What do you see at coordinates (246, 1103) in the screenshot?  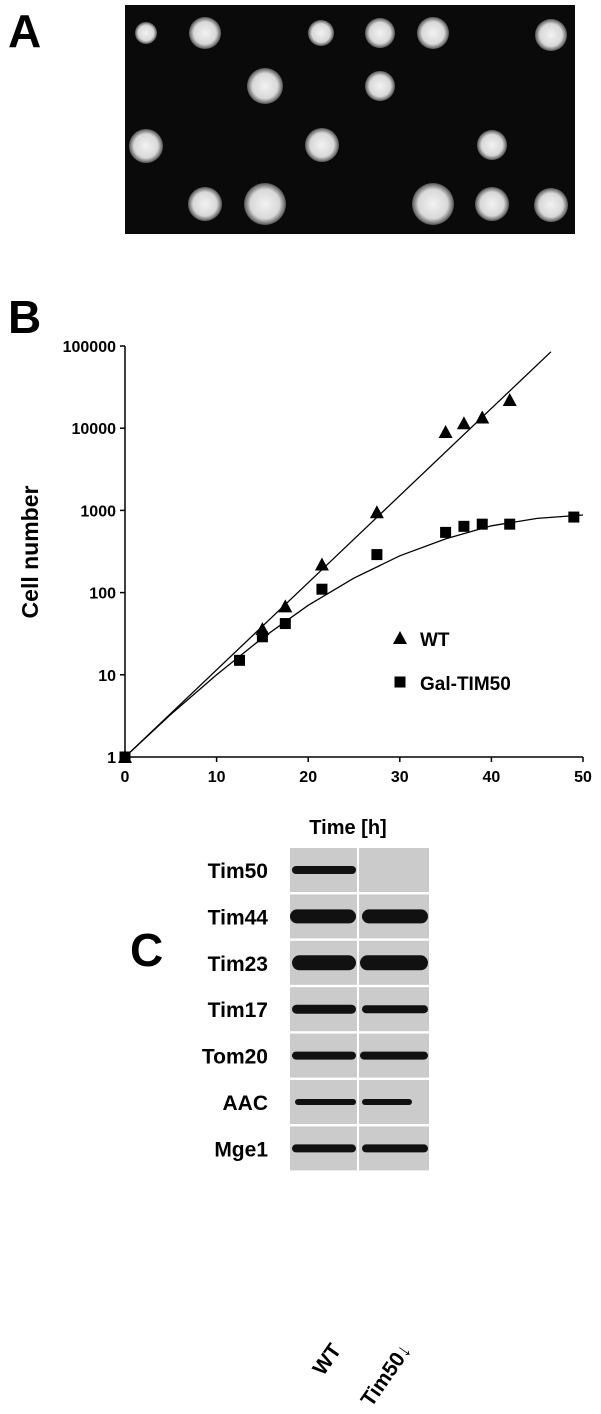 I see `row-label: AAC` at bounding box center [246, 1103].